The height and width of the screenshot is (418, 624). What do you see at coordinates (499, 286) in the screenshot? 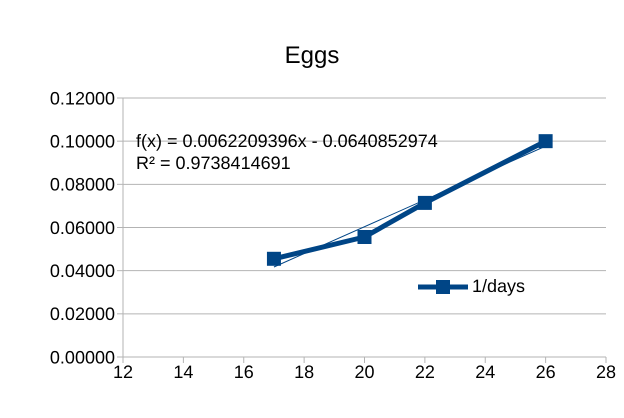
I see `legend-label: 1/days` at bounding box center [499, 286].